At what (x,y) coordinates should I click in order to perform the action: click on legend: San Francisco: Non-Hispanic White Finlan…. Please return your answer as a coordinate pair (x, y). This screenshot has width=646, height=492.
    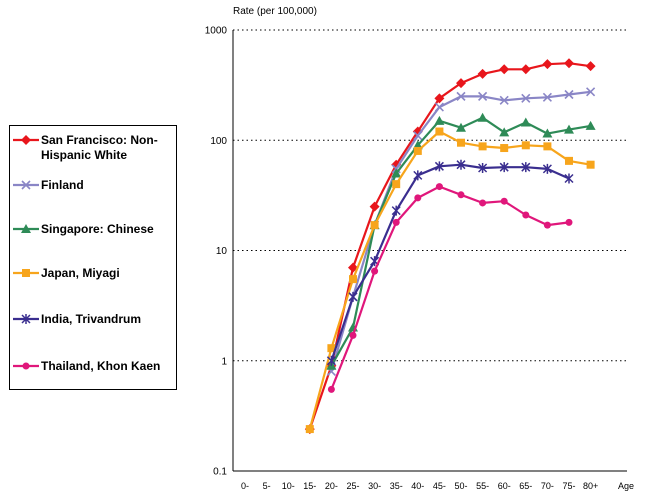
    Looking at the image, I should click on (93, 257).